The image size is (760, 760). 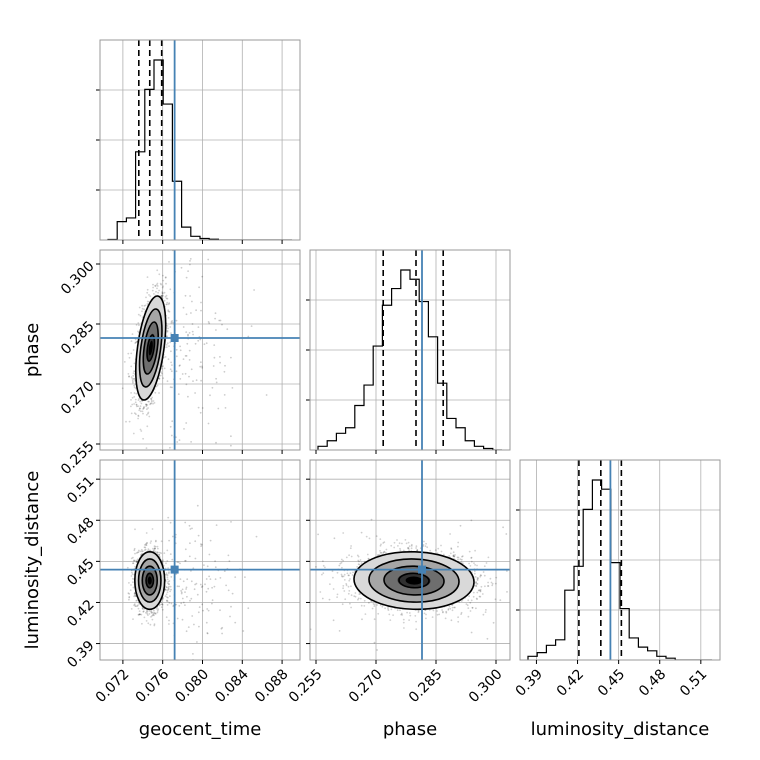 I want to click on panel-luminosity_distance-marginal, so click(x=618, y=561).